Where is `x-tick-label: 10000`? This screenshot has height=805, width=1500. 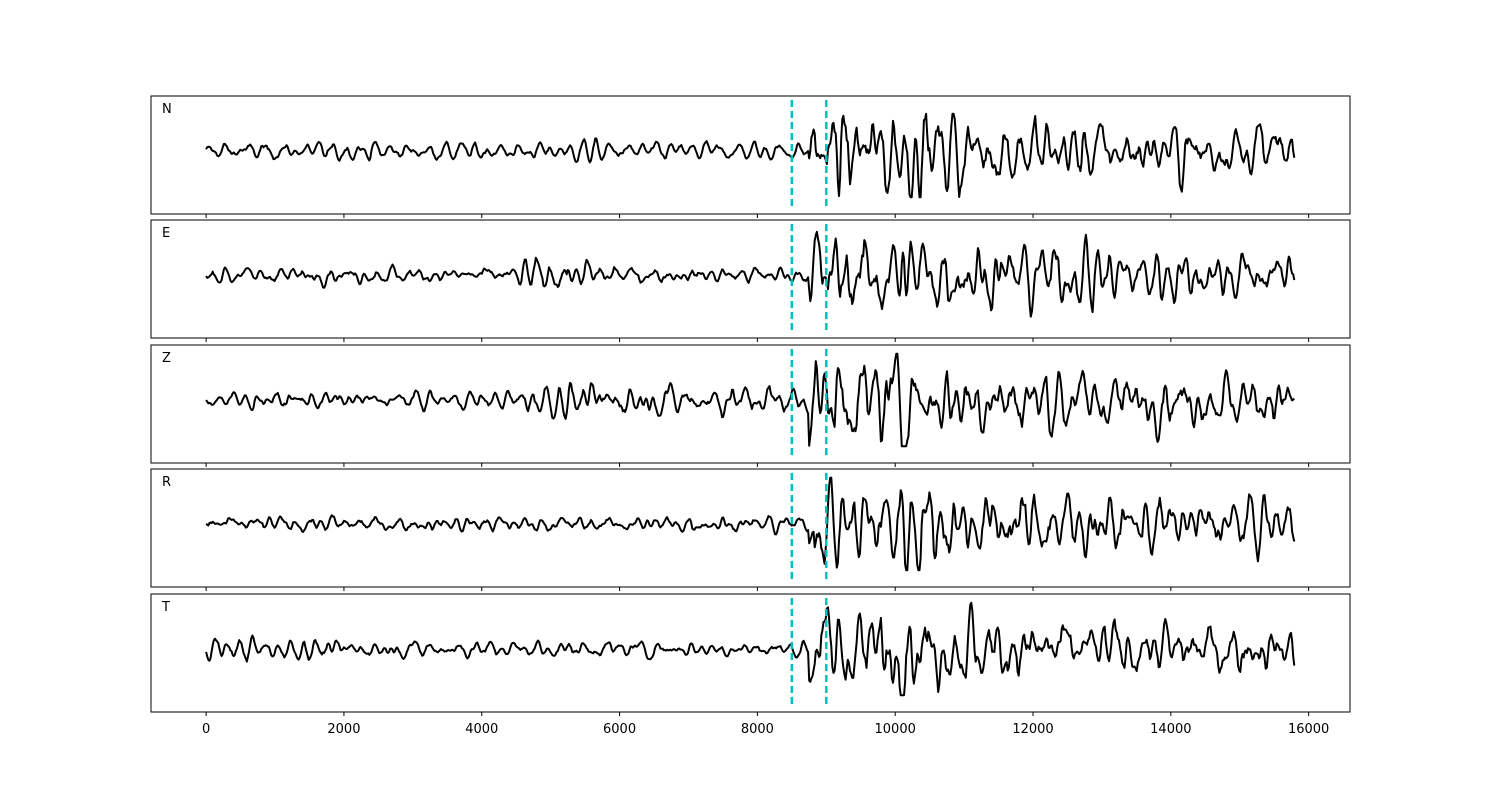 x-tick-label: 10000 is located at coordinates (895, 729).